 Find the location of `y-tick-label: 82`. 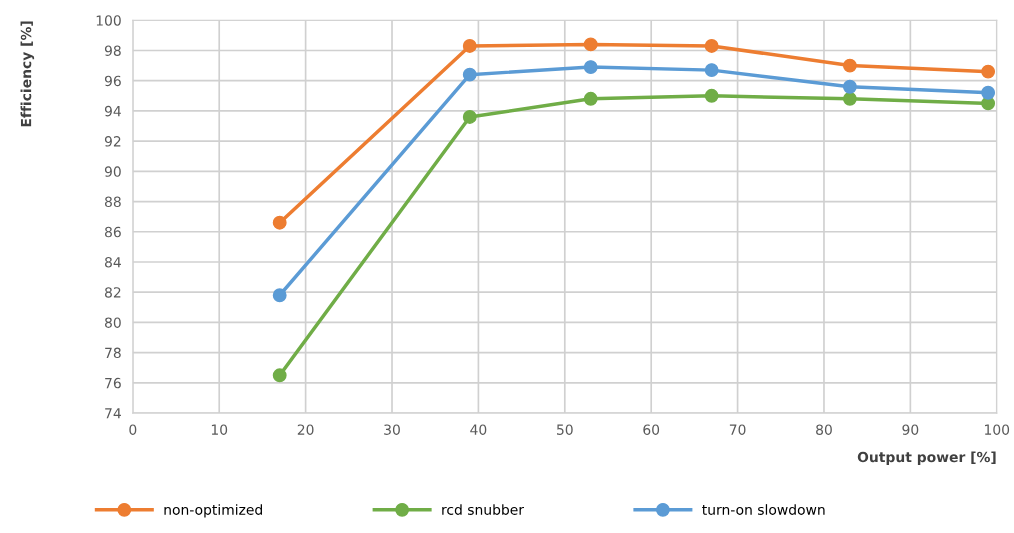

y-tick-label: 82 is located at coordinates (112, 292).